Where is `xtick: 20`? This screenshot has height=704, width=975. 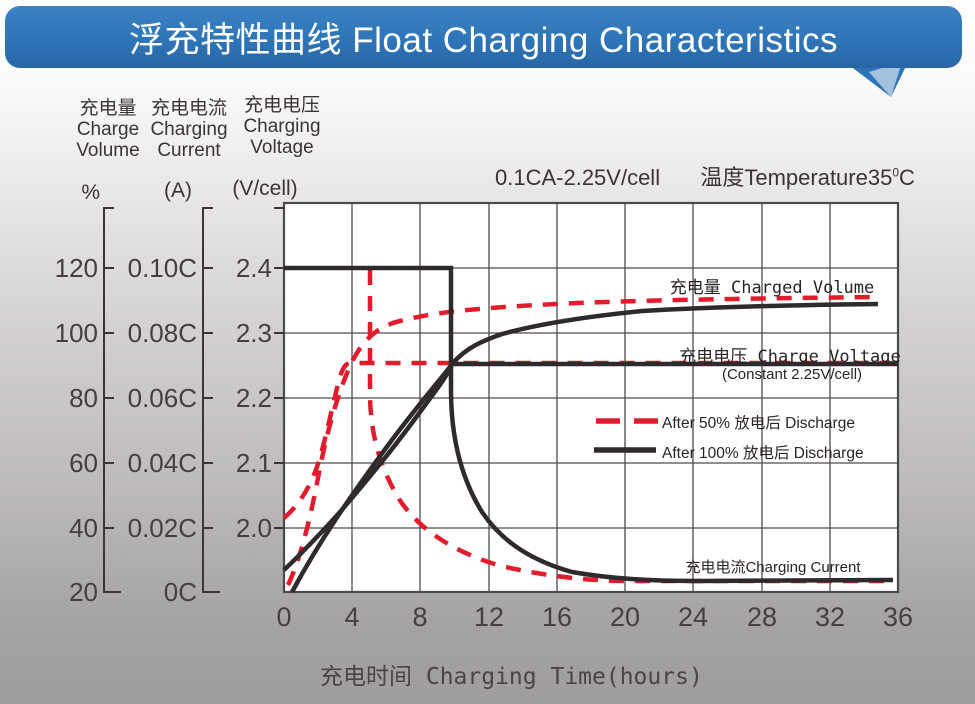
xtick: 20 is located at coordinates (625, 617).